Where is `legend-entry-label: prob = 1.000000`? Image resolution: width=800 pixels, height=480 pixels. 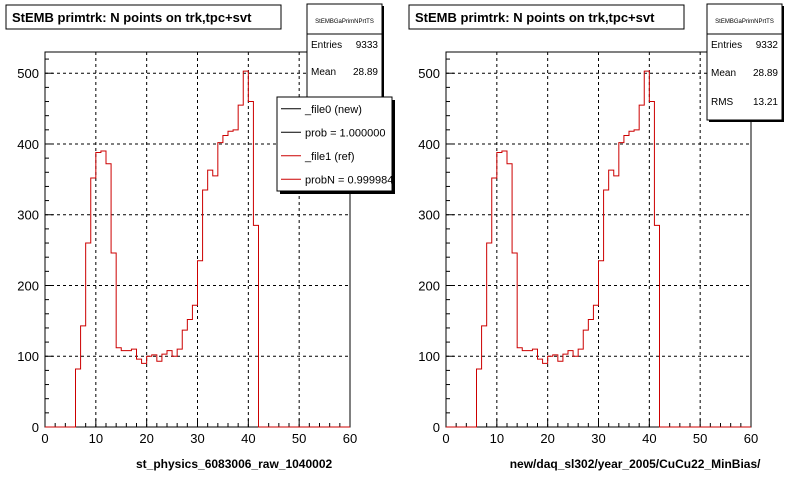
legend-entry-label: prob = 1.000000 is located at coordinates (345, 133).